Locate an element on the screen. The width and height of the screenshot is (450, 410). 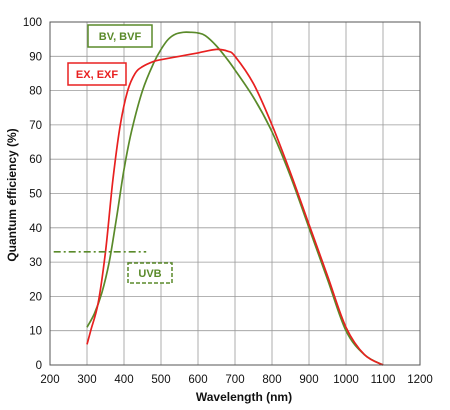
x-tick-labels: 200 300 400 500 600 700 800 900 1000 1100 1200 is located at coordinates (236, 380).